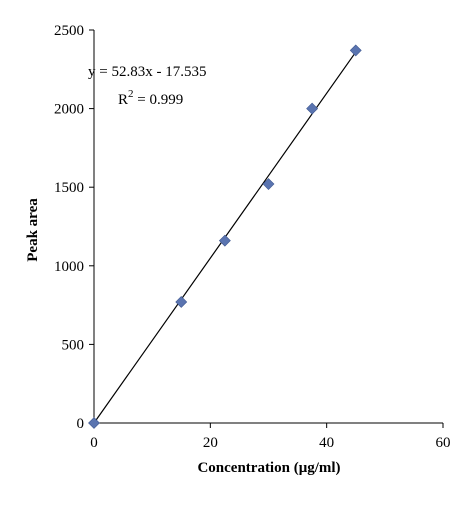 Image resolution: width=473 pixels, height=505 pixels. Describe the element at coordinates (94, 443) in the screenshot. I see `x-tick-label: 0` at that location.